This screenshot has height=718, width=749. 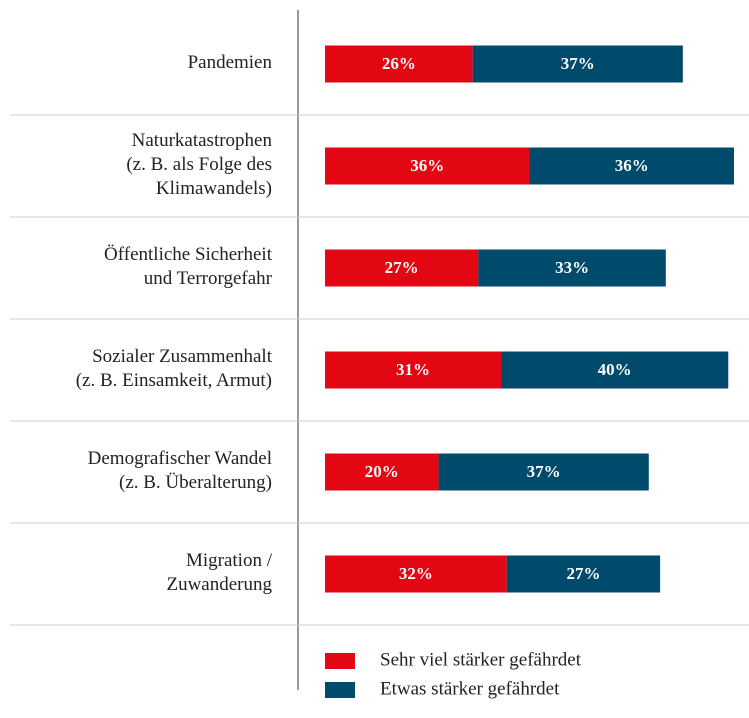 What do you see at coordinates (481, 659) in the screenshot?
I see `legend-label: Sehr viel stärker gefährdet` at bounding box center [481, 659].